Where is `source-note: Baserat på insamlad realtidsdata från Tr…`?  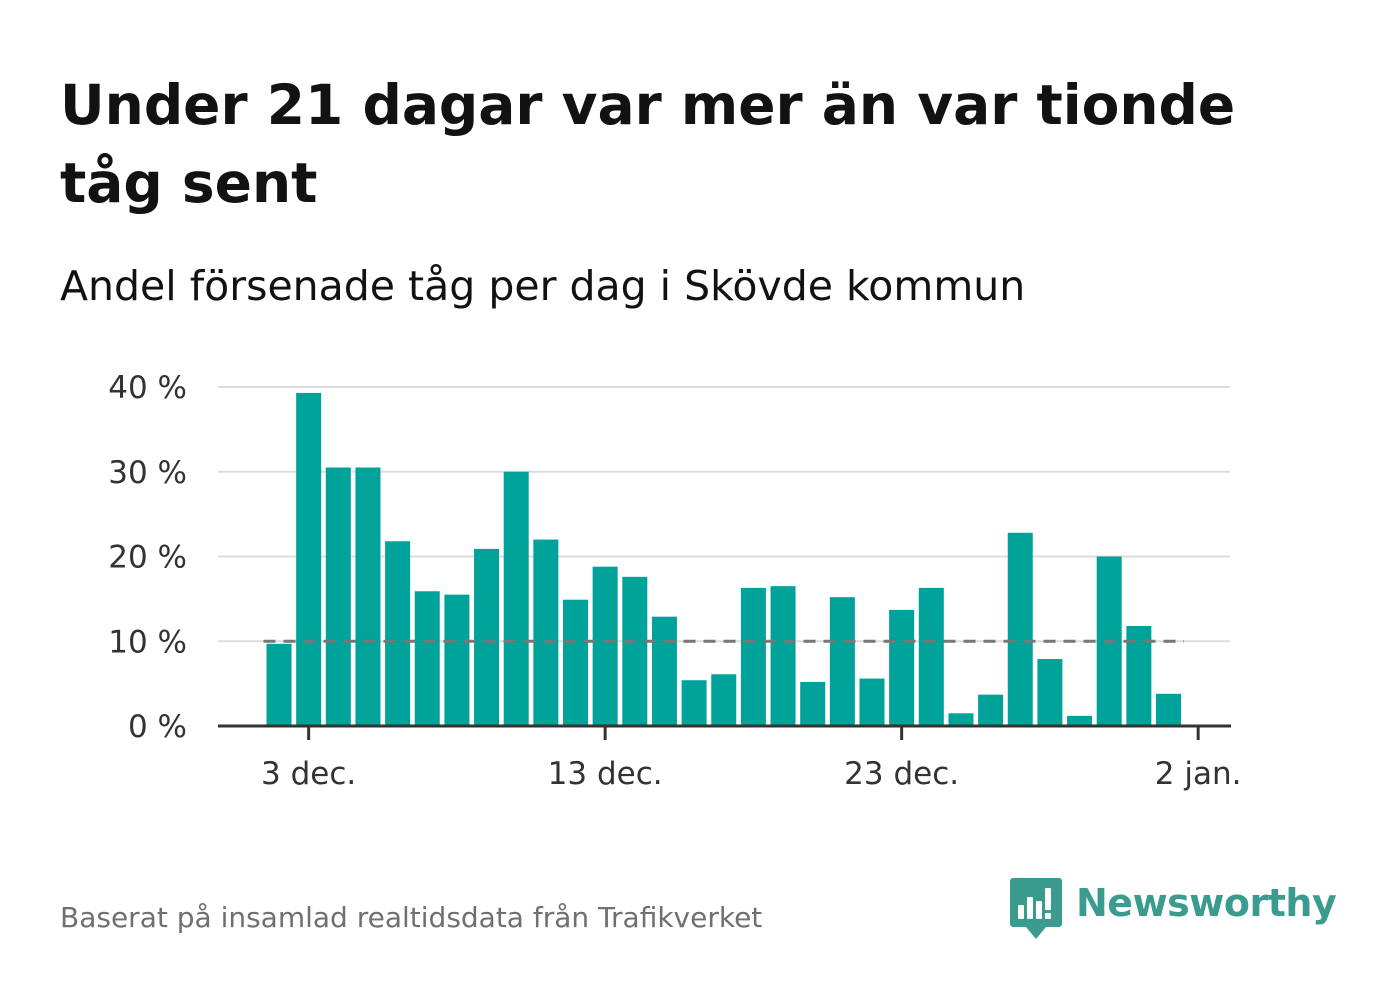 source-note: Baserat på insamlad realtidsdata från Tr… is located at coordinates (411, 917).